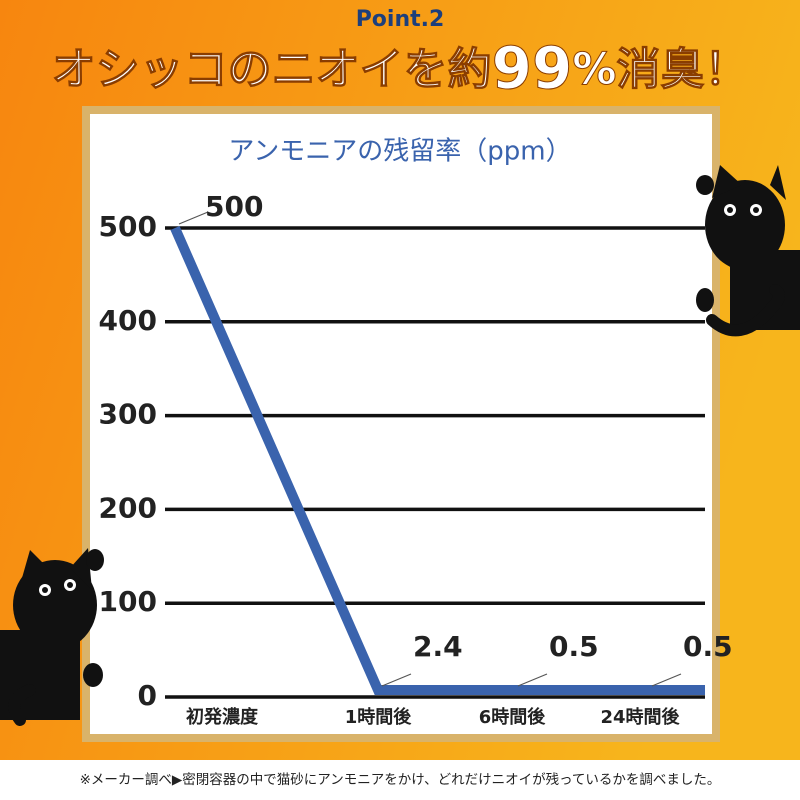 Image resolution: width=800 pixels, height=800 pixels. Describe the element at coordinates (128, 414) in the screenshot. I see `y-tick-label: 300` at that location.